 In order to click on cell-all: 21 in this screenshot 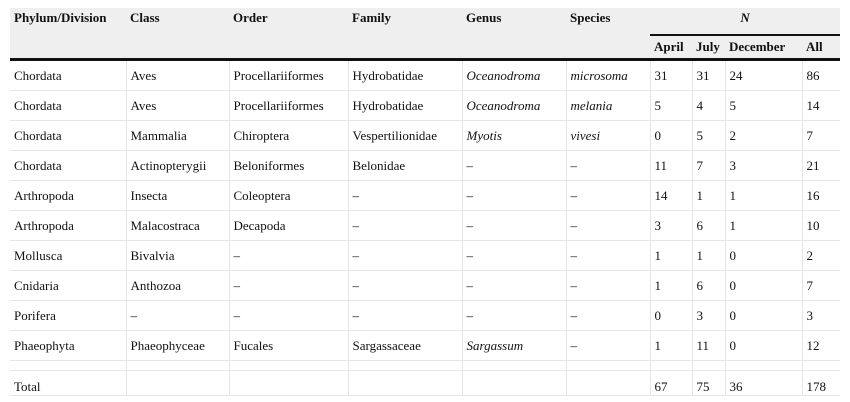, I will do `click(821, 165)`.